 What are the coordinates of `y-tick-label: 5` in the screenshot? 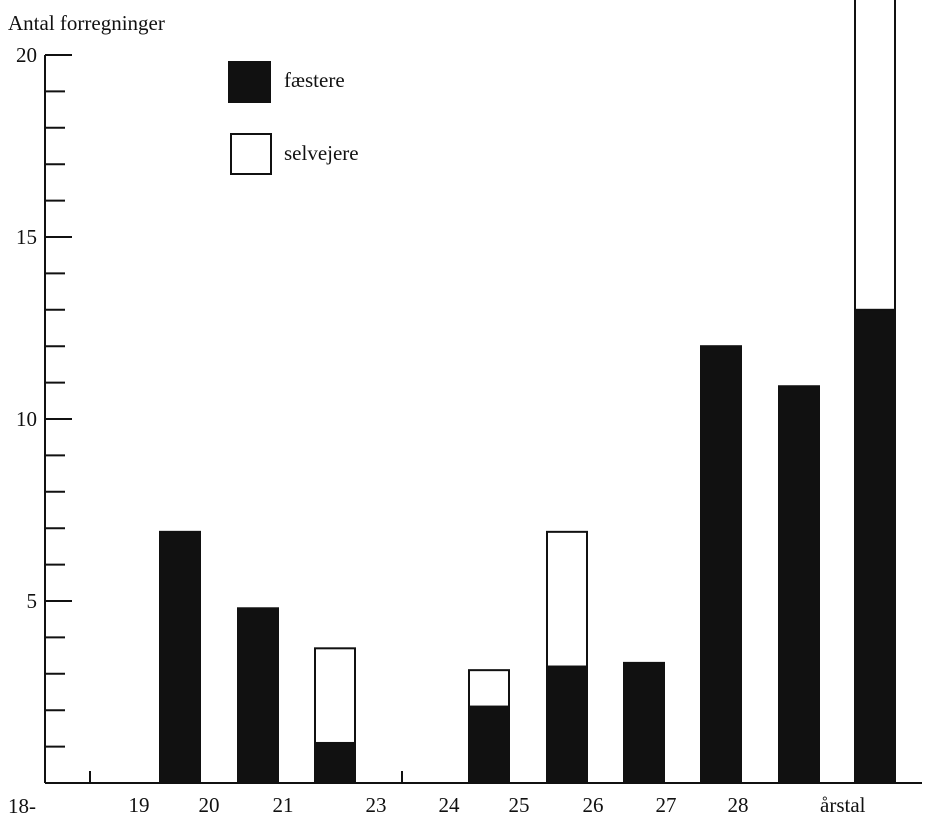 It's located at (32, 601).